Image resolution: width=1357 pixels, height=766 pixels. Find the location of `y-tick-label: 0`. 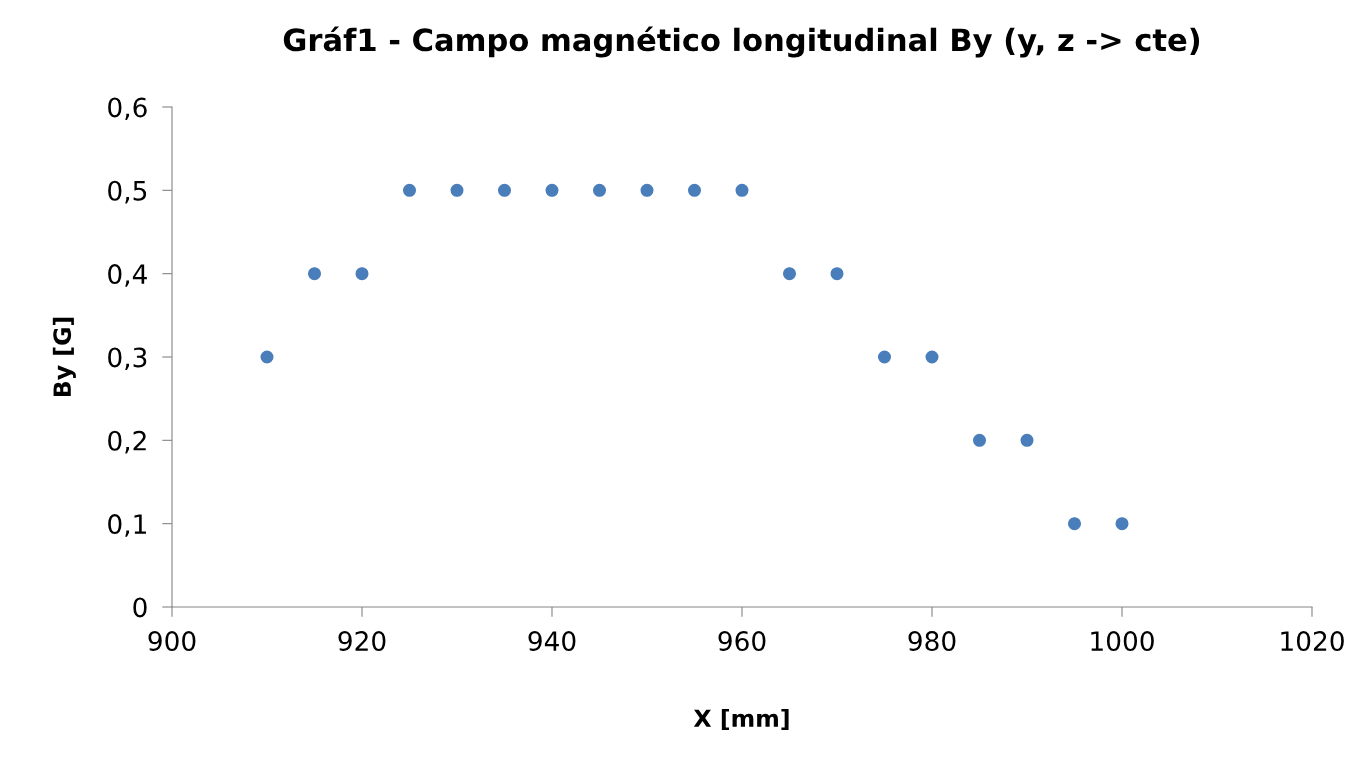

y-tick-label: 0 is located at coordinates (140, 607).